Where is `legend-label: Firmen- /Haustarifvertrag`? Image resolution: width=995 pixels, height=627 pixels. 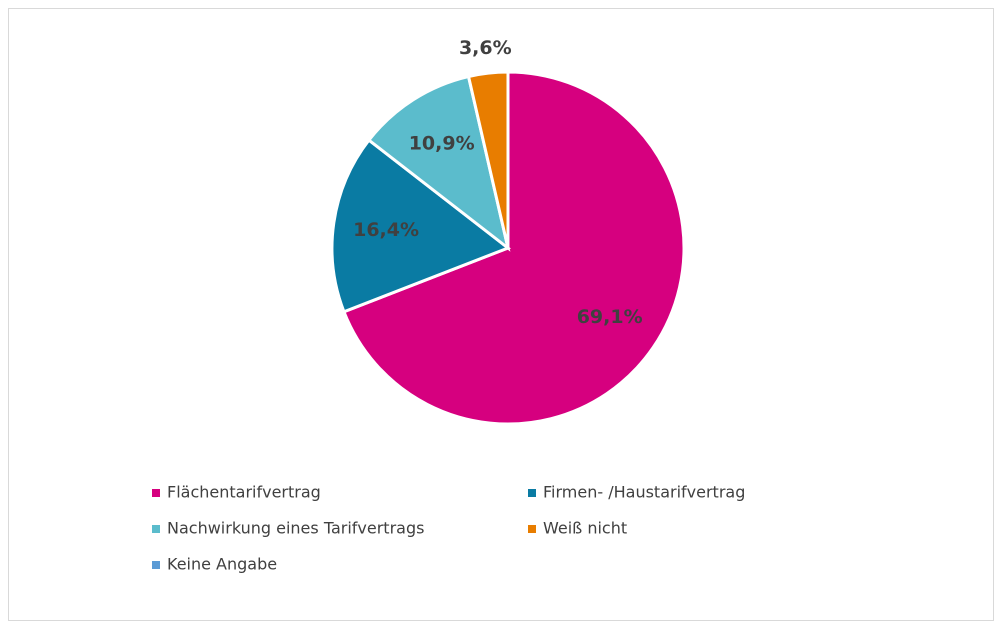
legend-label: Firmen- /Haustarifvertrag is located at coordinates (644, 492).